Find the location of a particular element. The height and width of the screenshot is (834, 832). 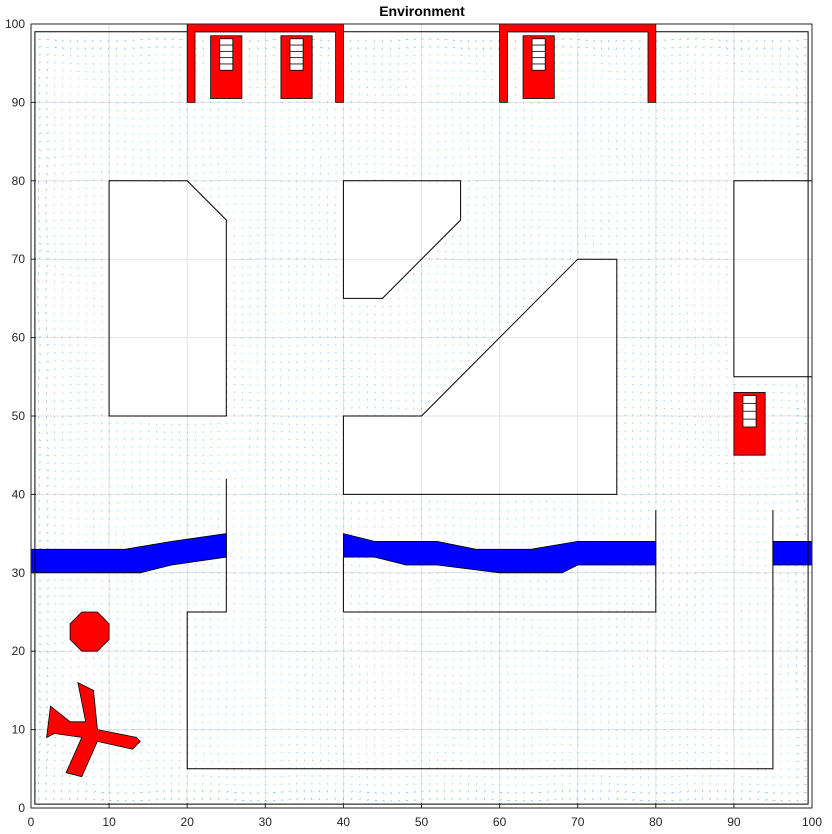

y-tick-label: 0 is located at coordinates (21, 808).